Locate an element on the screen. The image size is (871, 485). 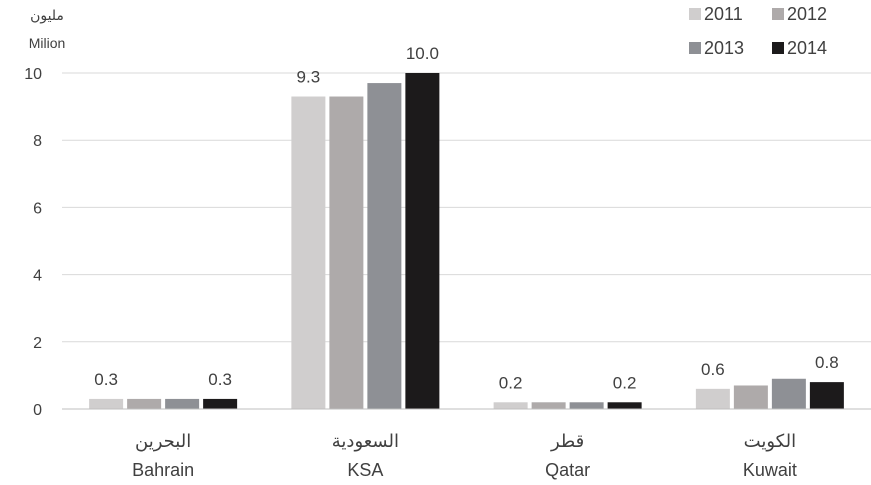
data-label: 10.0 is located at coordinates (422, 53).